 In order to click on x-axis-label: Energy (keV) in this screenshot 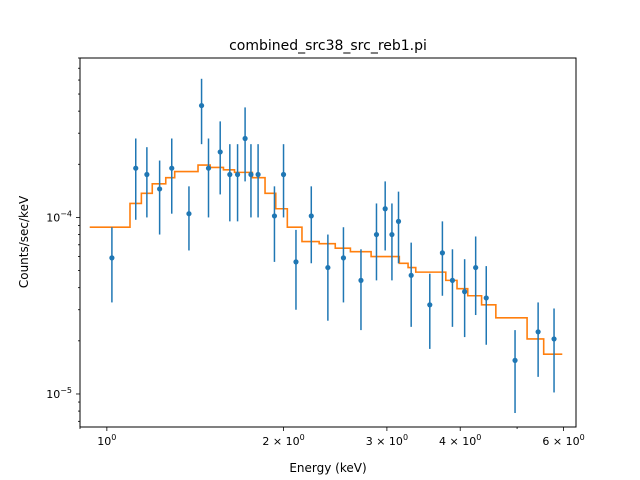, I will do `click(327, 468)`.